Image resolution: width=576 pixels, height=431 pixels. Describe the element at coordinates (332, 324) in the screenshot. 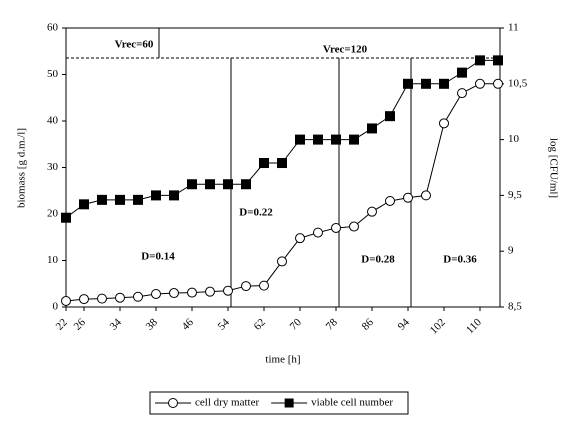

I see `x-tick-label: 78` at that location.